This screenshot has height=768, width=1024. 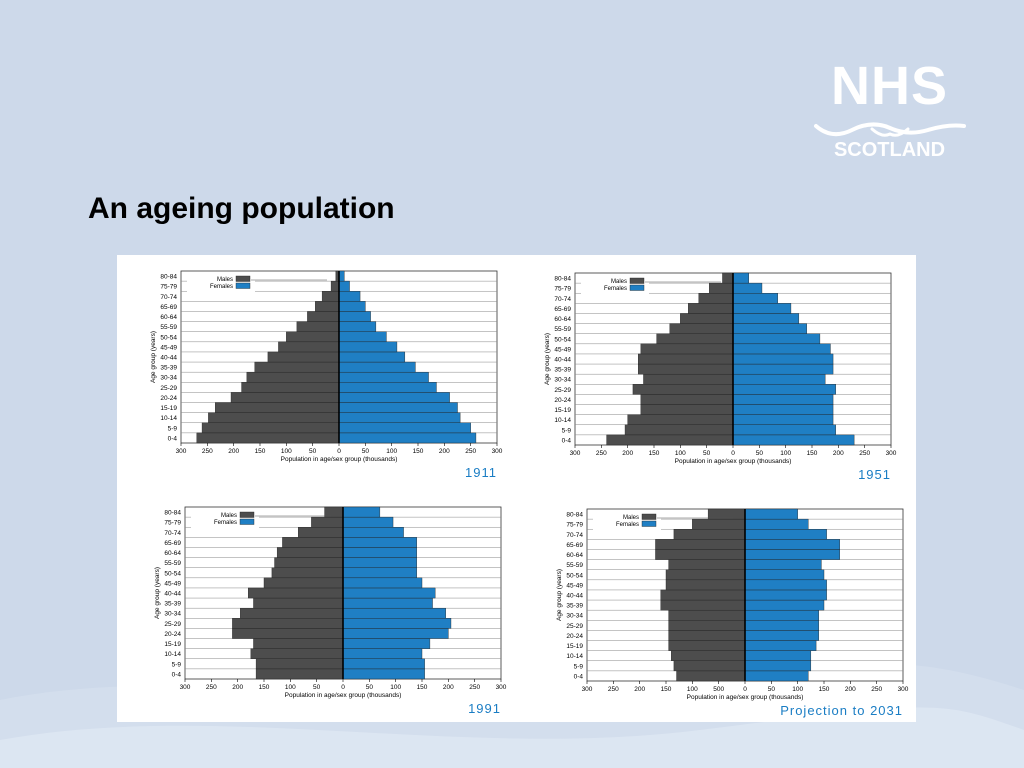 I want to click on nhs-scotland-logo: NHS SCOTLAND, so click(x=892, y=112).